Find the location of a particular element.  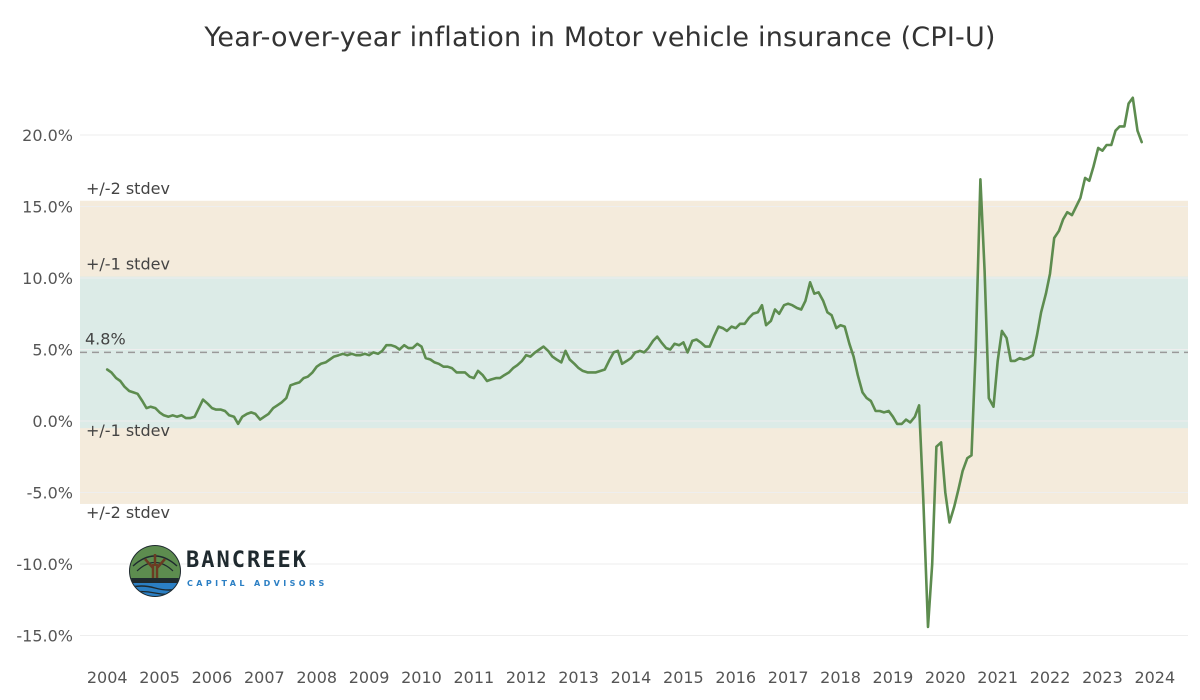

x-tick-label: 2017 is located at coordinates (788, 677).